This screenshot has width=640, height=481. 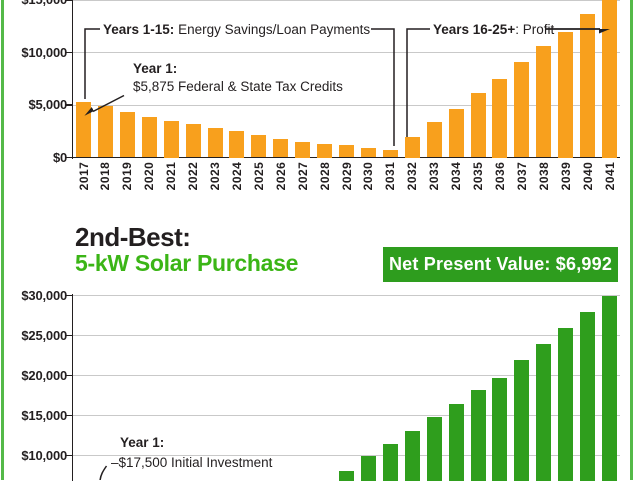 What do you see at coordinates (33, 376) in the screenshot?
I see `y-axis-label-20000: $20,000` at bounding box center [33, 376].